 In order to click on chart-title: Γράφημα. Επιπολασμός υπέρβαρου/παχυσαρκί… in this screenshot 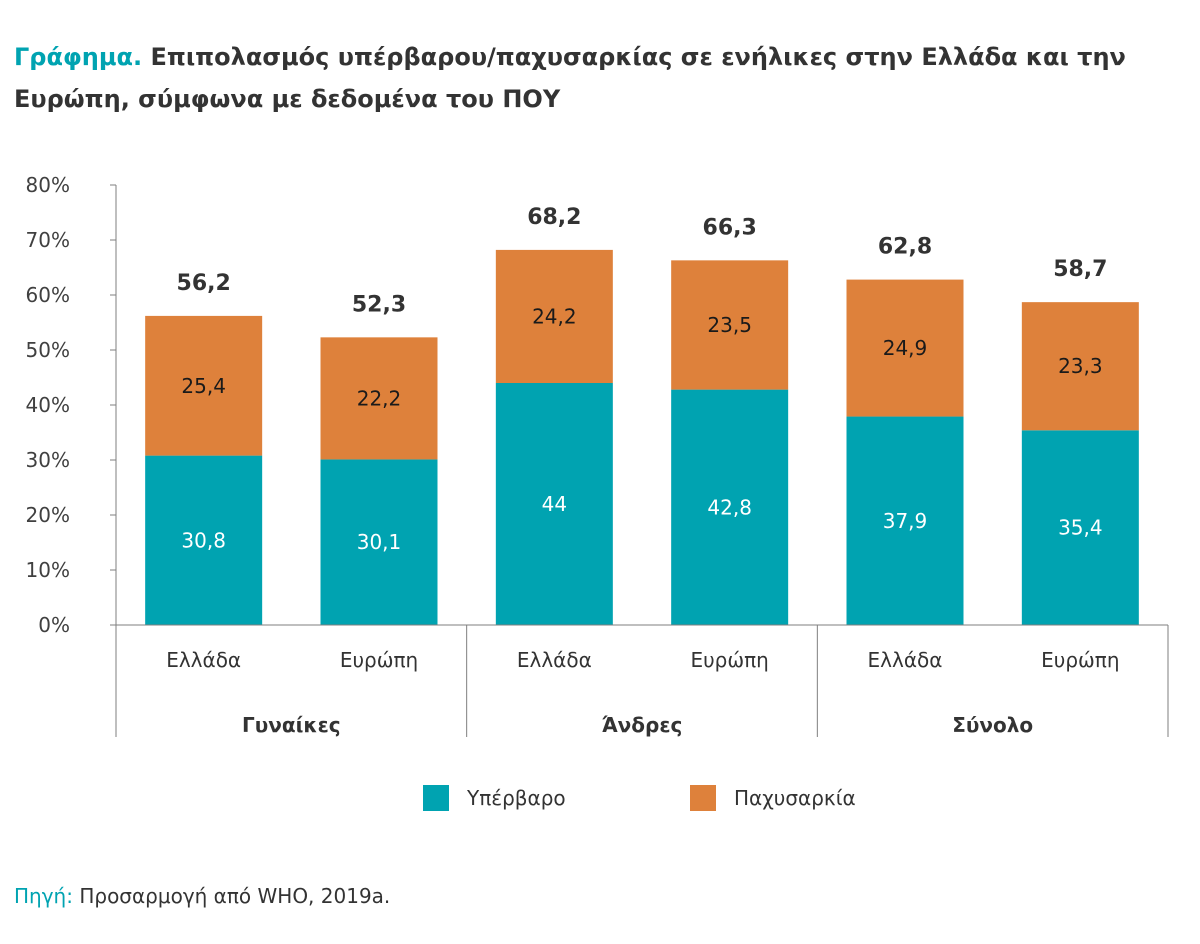, I will do `click(599, 78)`.